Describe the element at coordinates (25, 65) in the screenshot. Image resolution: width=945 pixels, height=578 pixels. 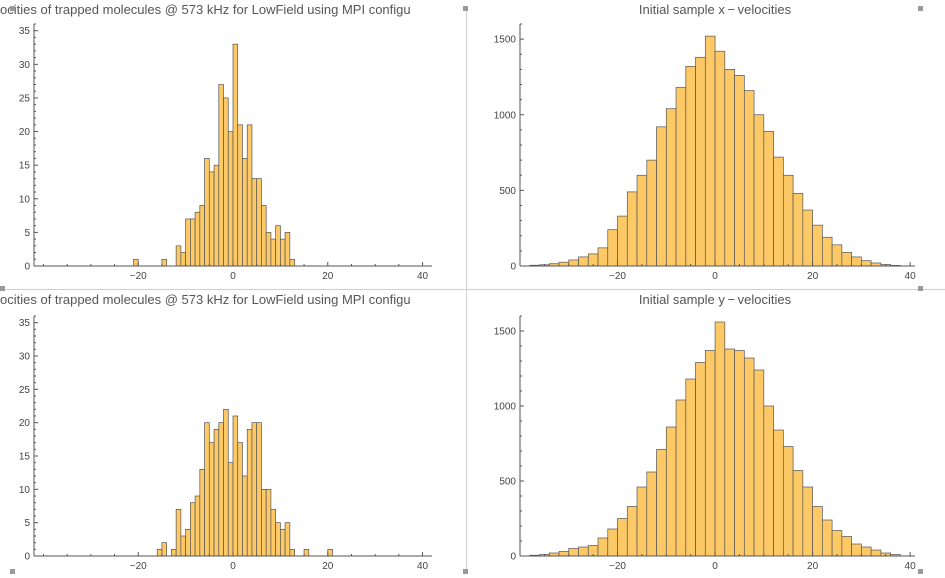
I see `y-tick-label: 30` at that location.